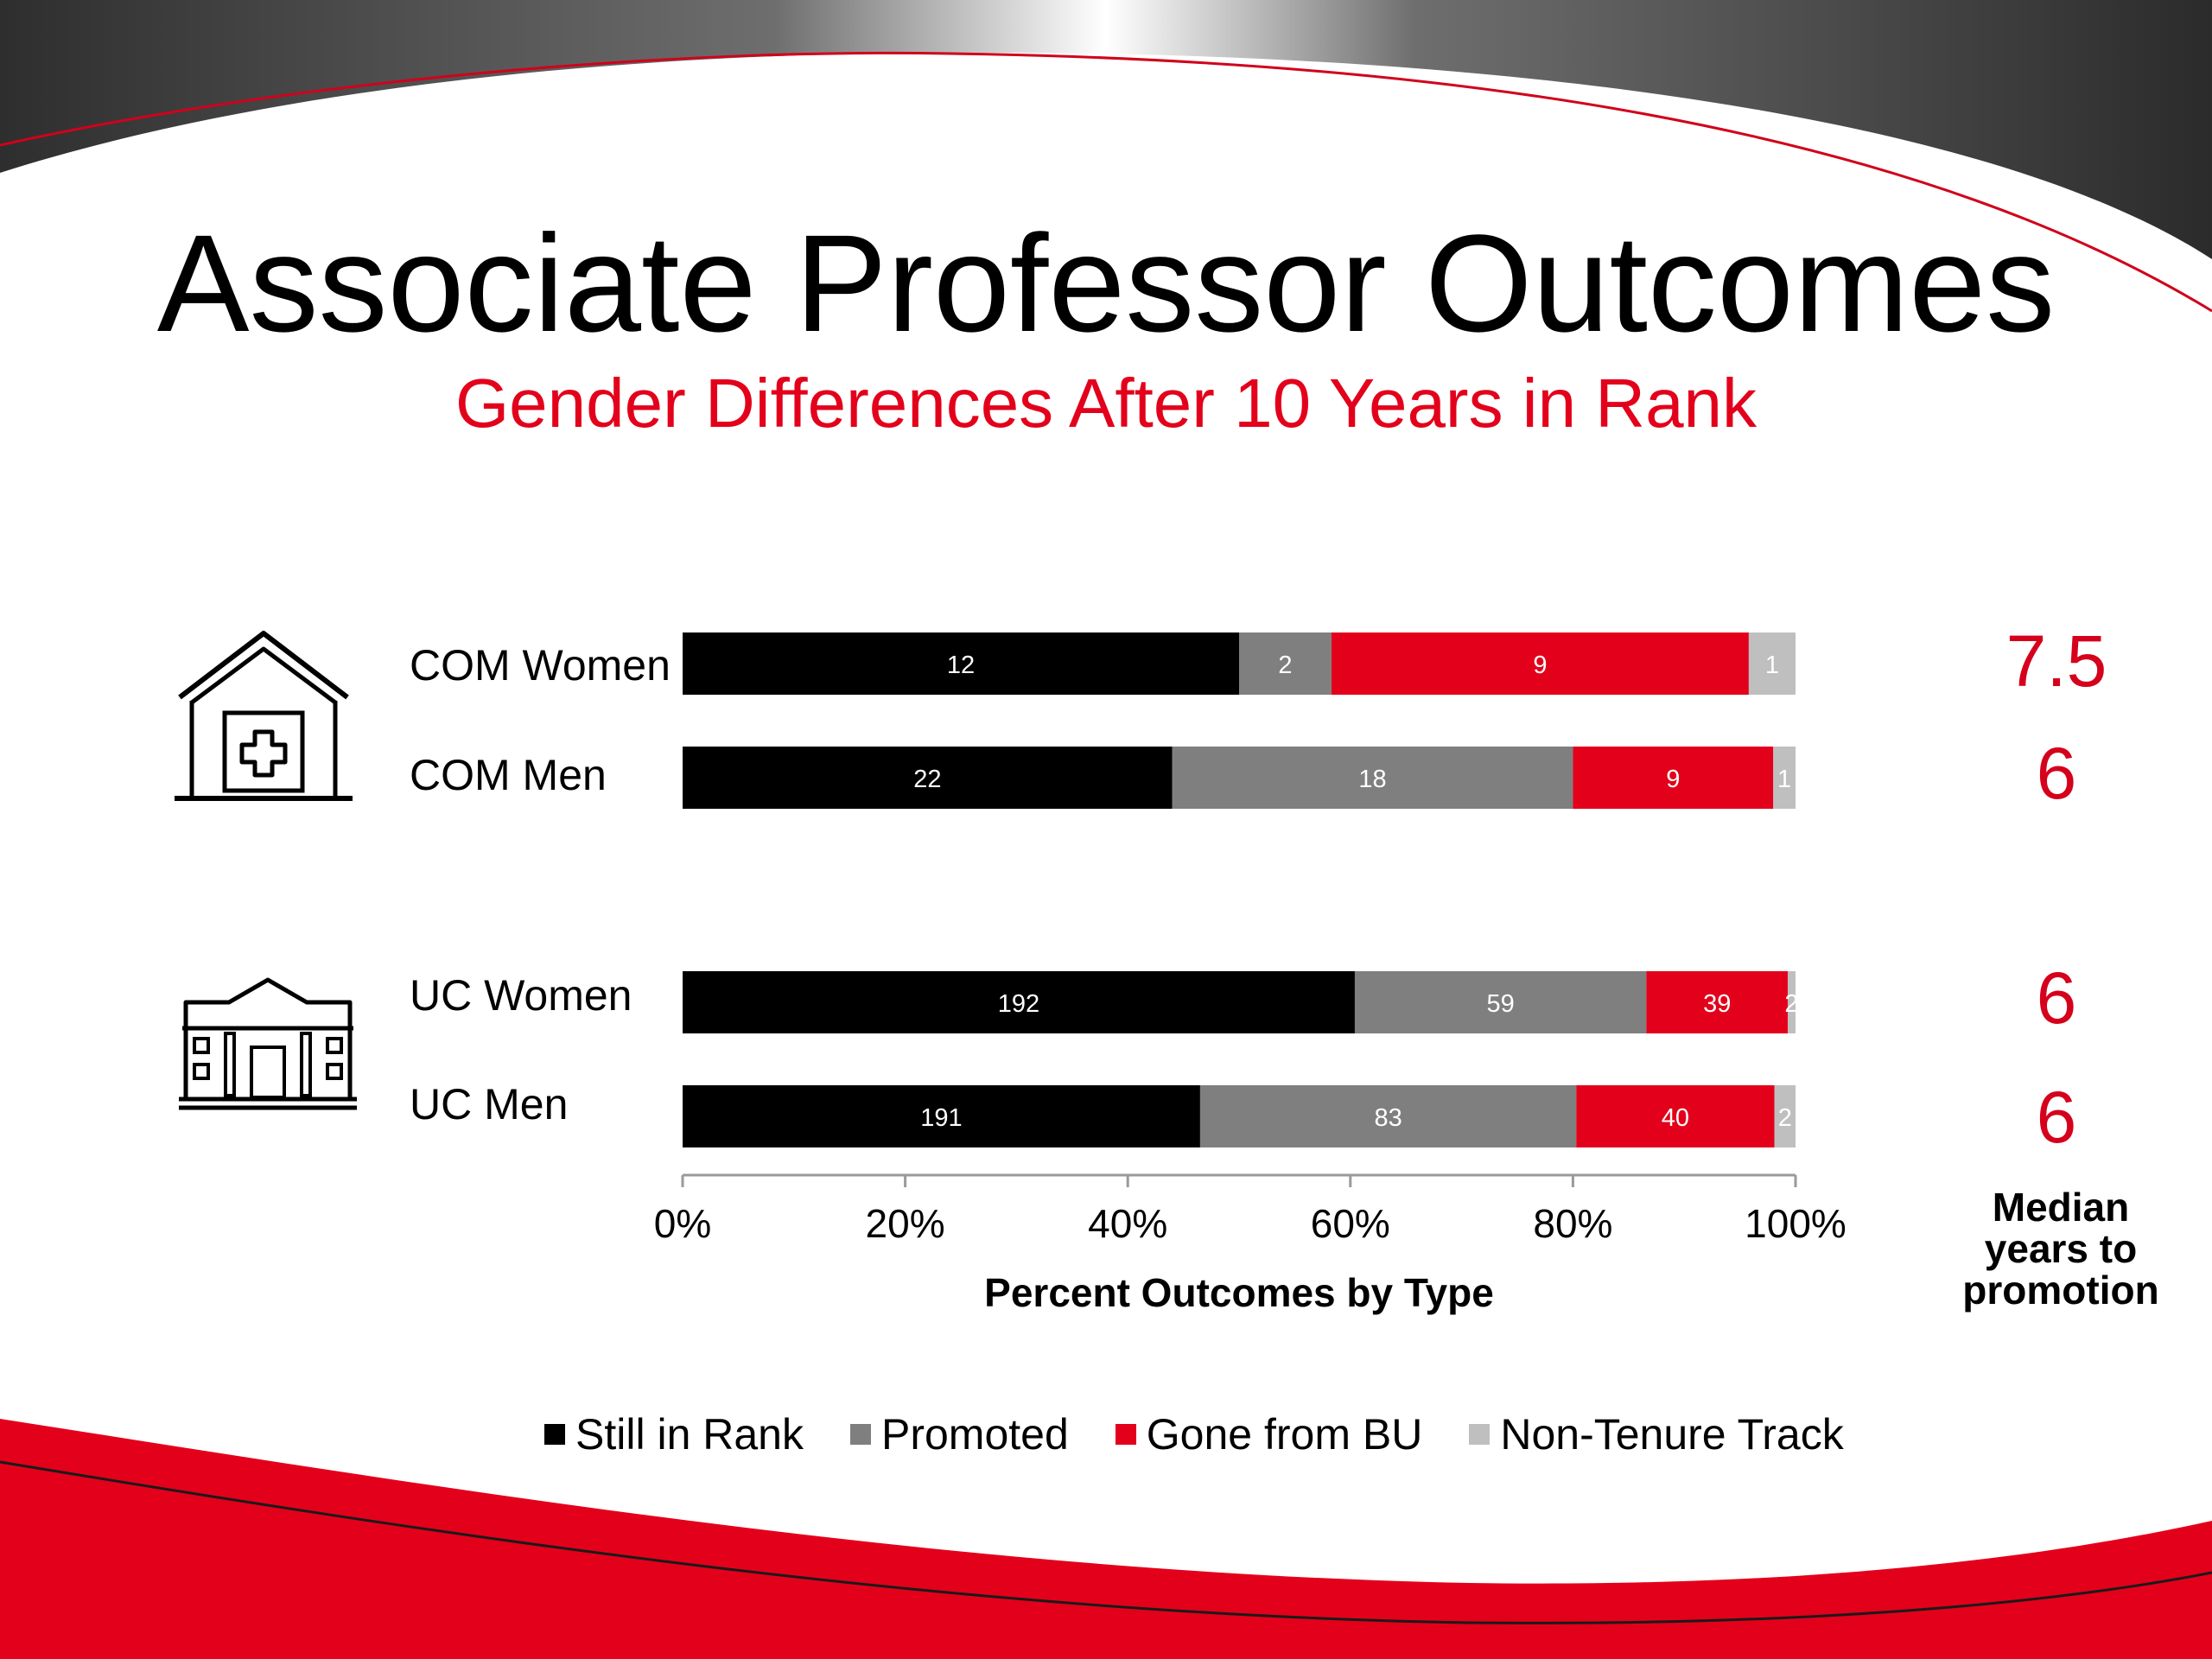 The width and height of the screenshot is (2212, 1659). I want to click on bar-non-tenure-track-com-men, so click(1784, 778).